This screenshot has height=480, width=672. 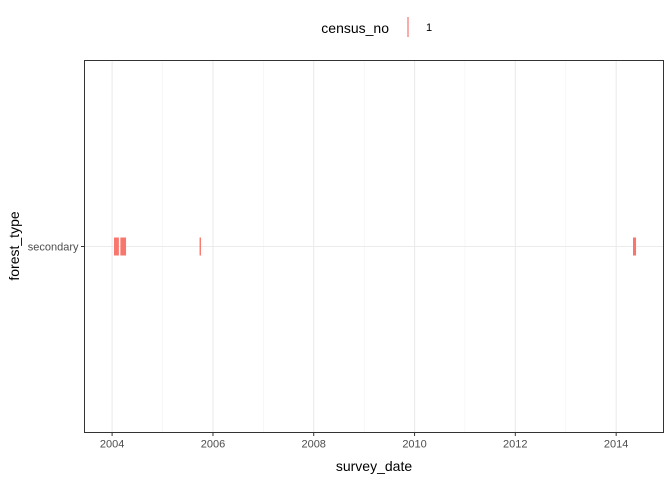 What do you see at coordinates (374, 466) in the screenshot?
I see `x-axis-title: survey_date` at bounding box center [374, 466].